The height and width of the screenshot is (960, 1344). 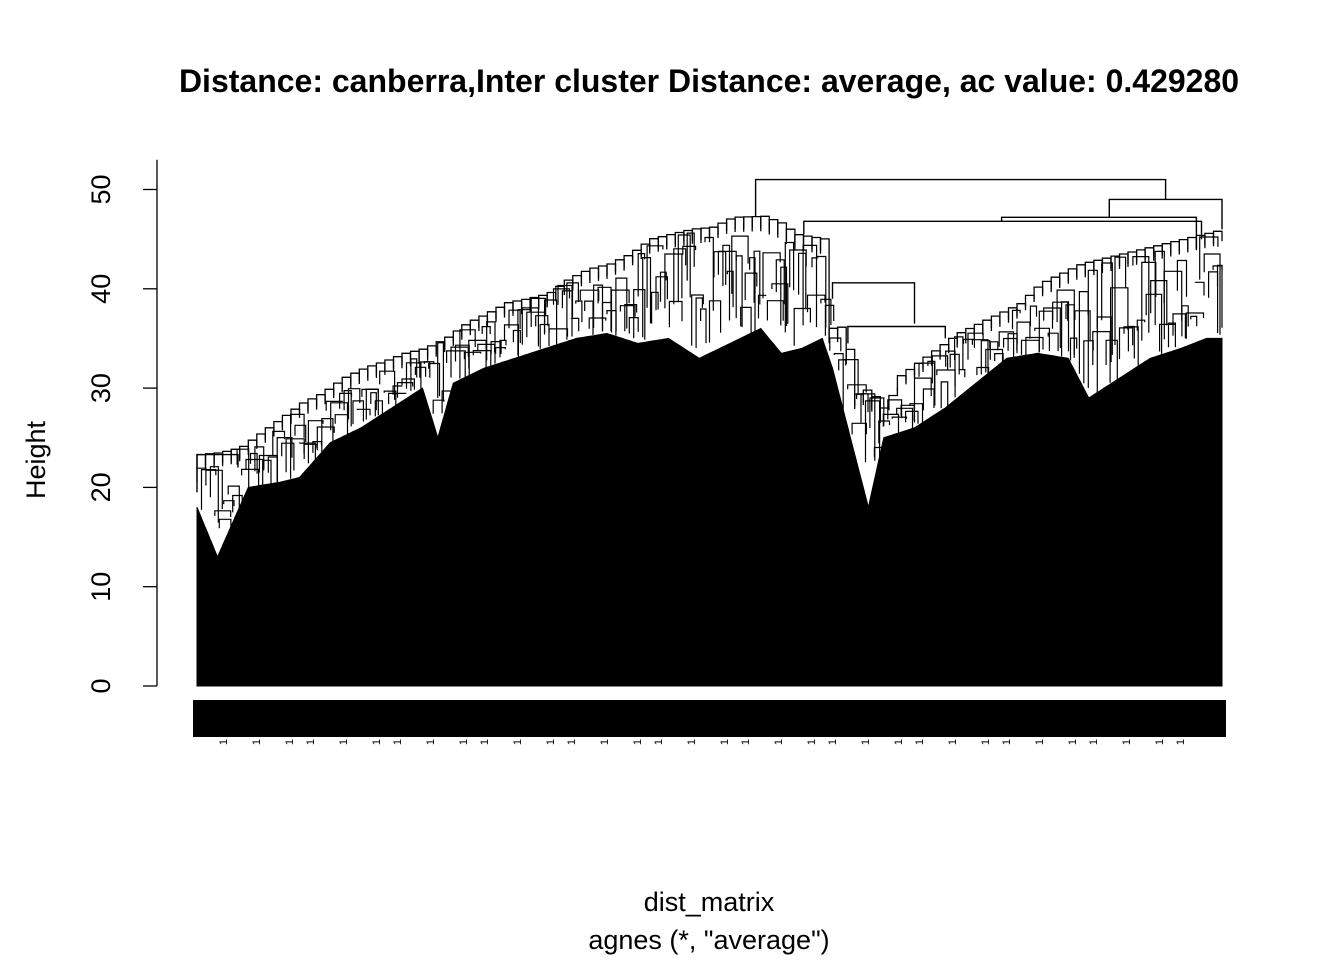 I want to click on y-tick-label: 30, so click(x=101, y=388).